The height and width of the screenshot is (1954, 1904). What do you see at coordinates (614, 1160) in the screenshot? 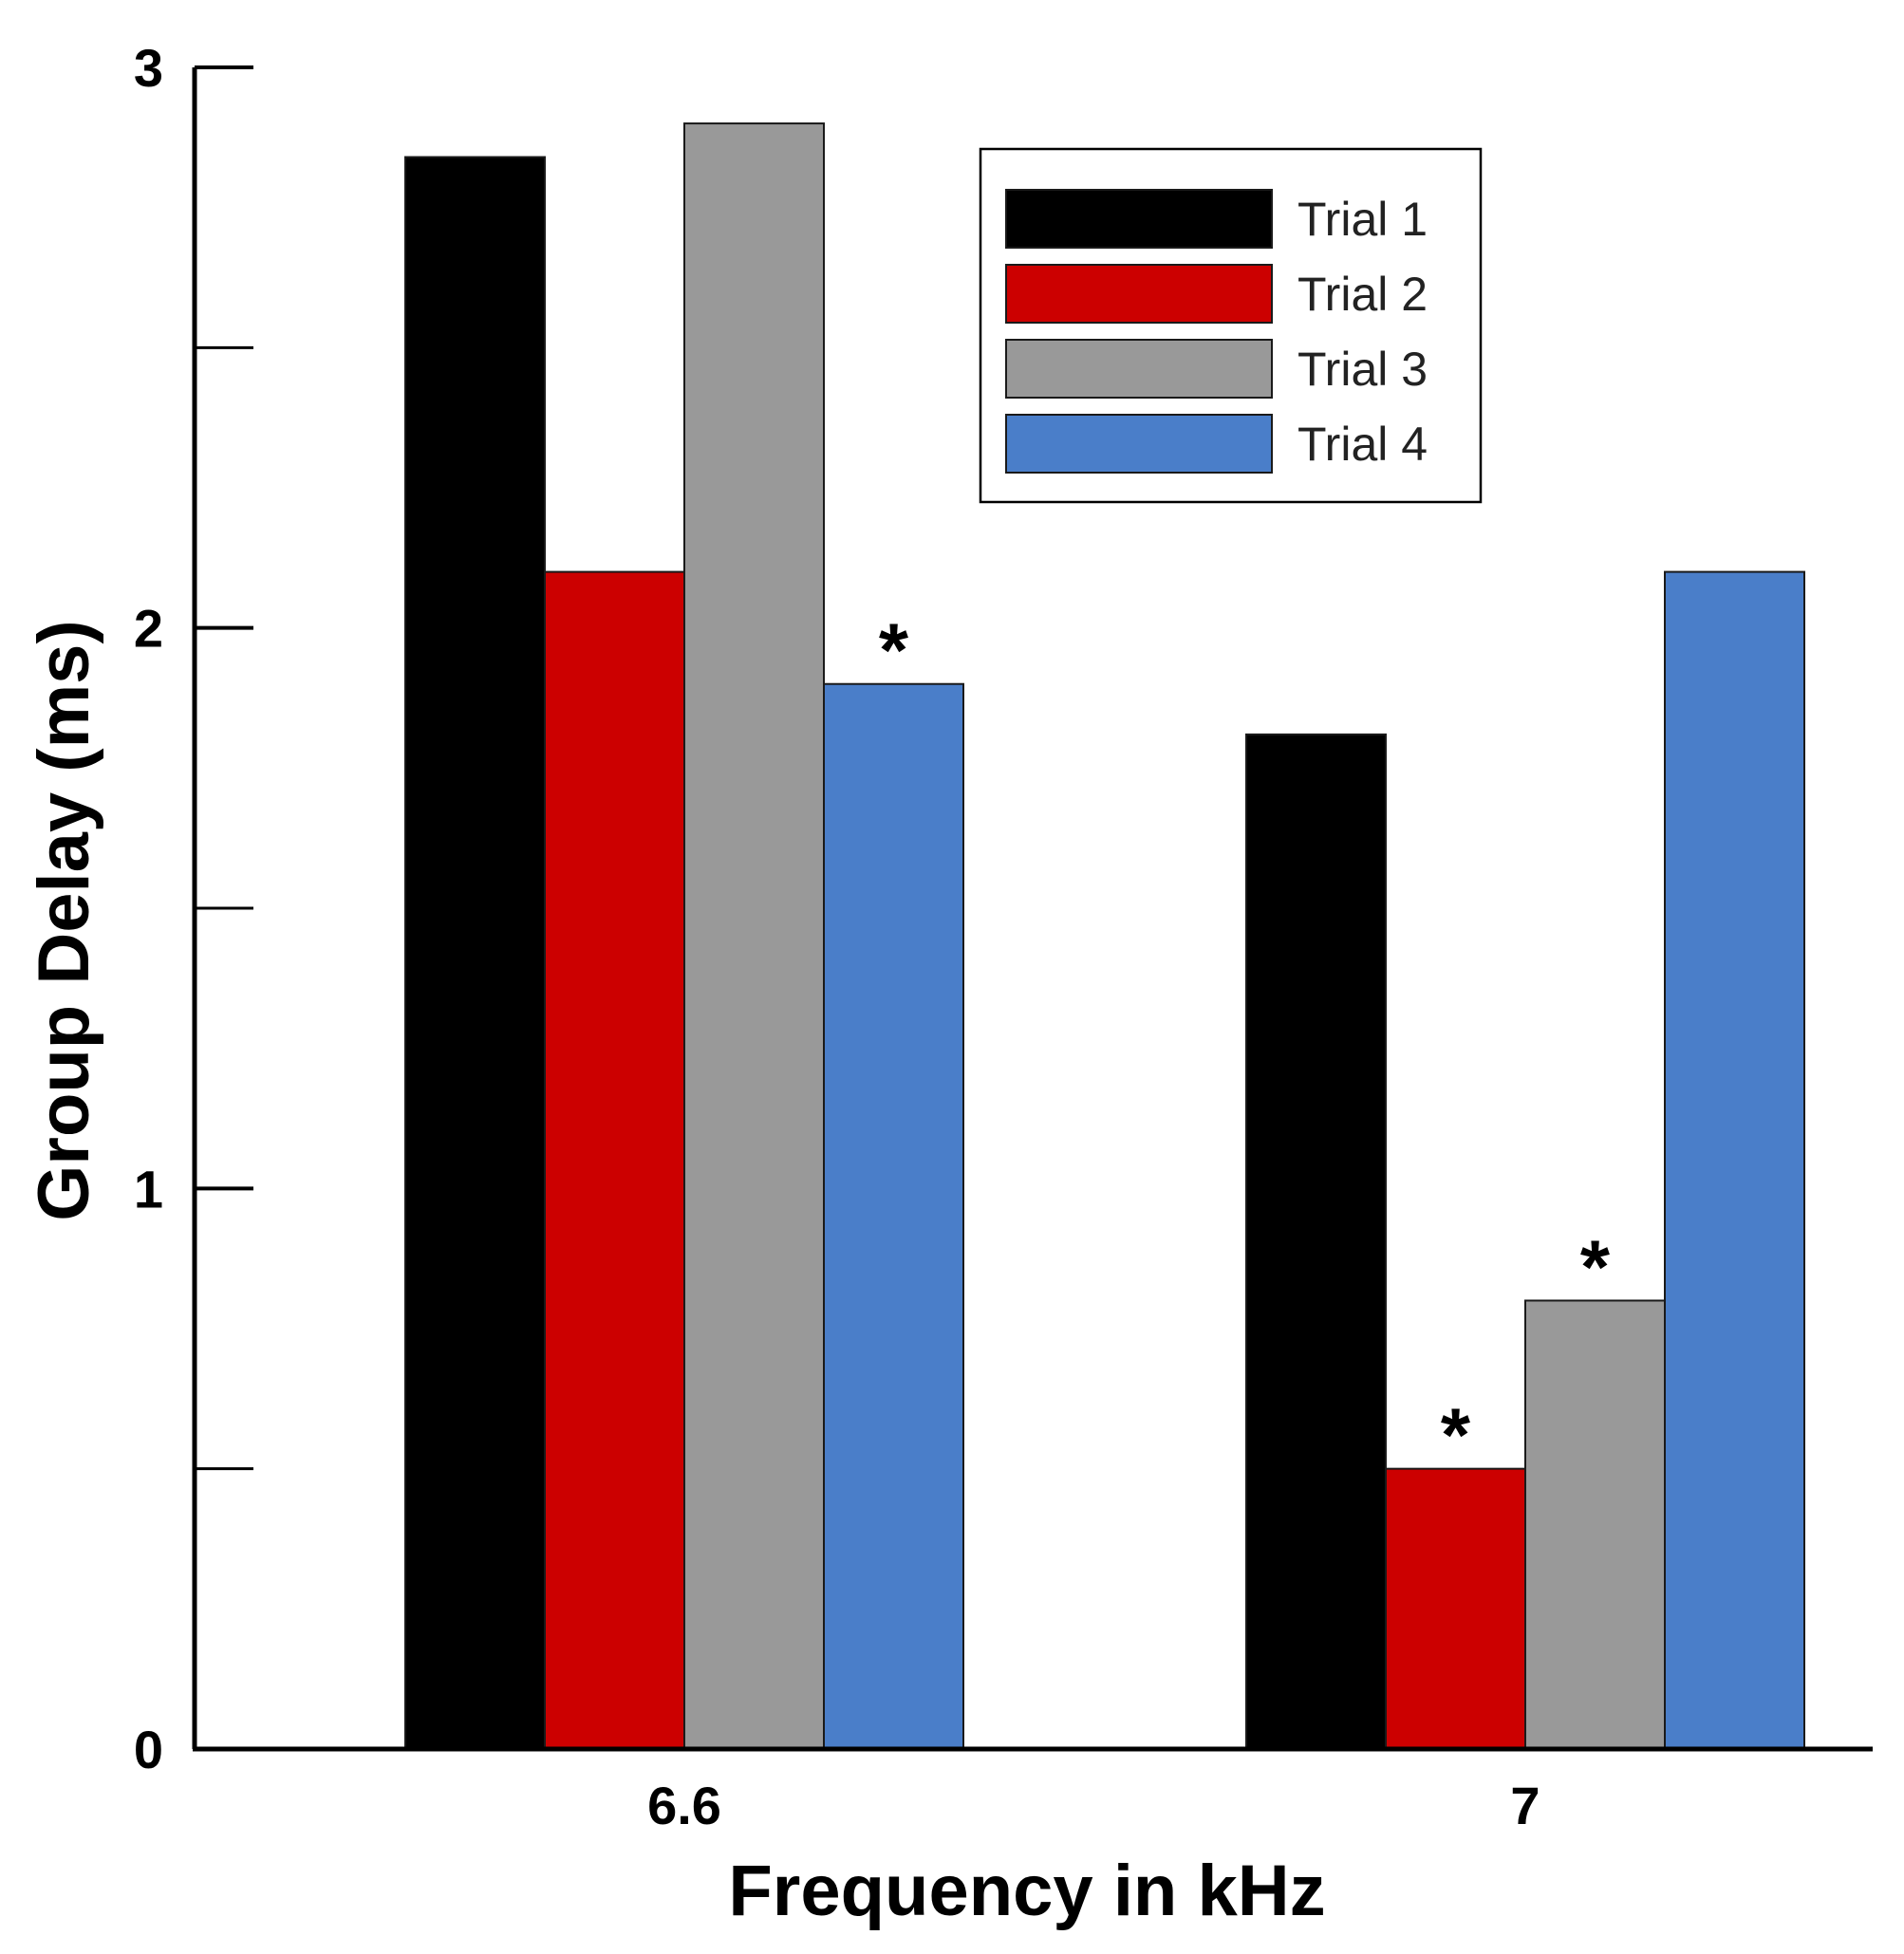
I see `bar-trial-2-6.6` at bounding box center [614, 1160].